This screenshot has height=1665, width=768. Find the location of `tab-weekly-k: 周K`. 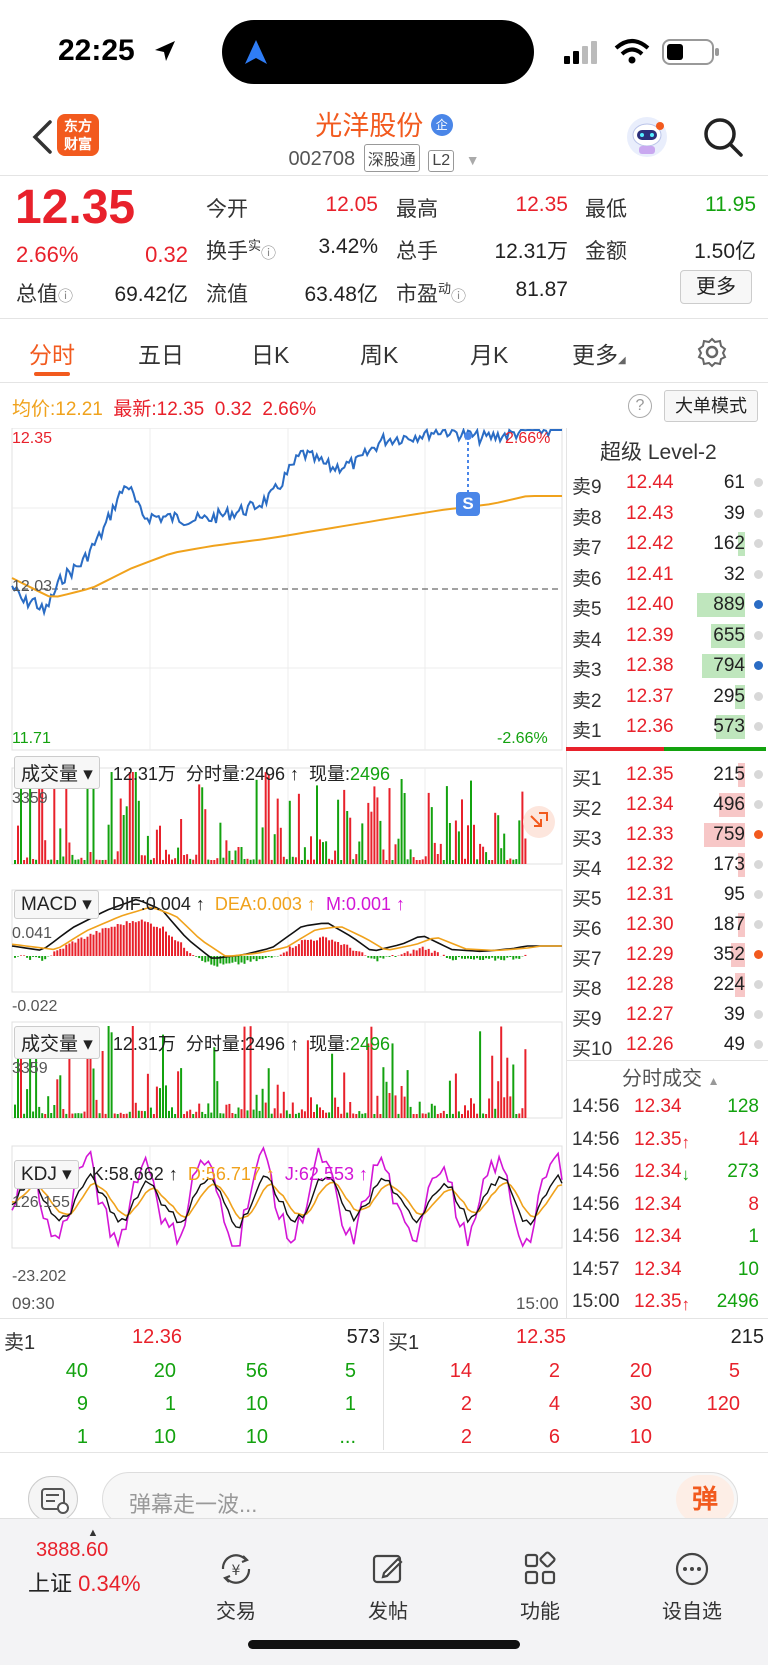

tab-weekly-k: 周K is located at coordinates (379, 355).